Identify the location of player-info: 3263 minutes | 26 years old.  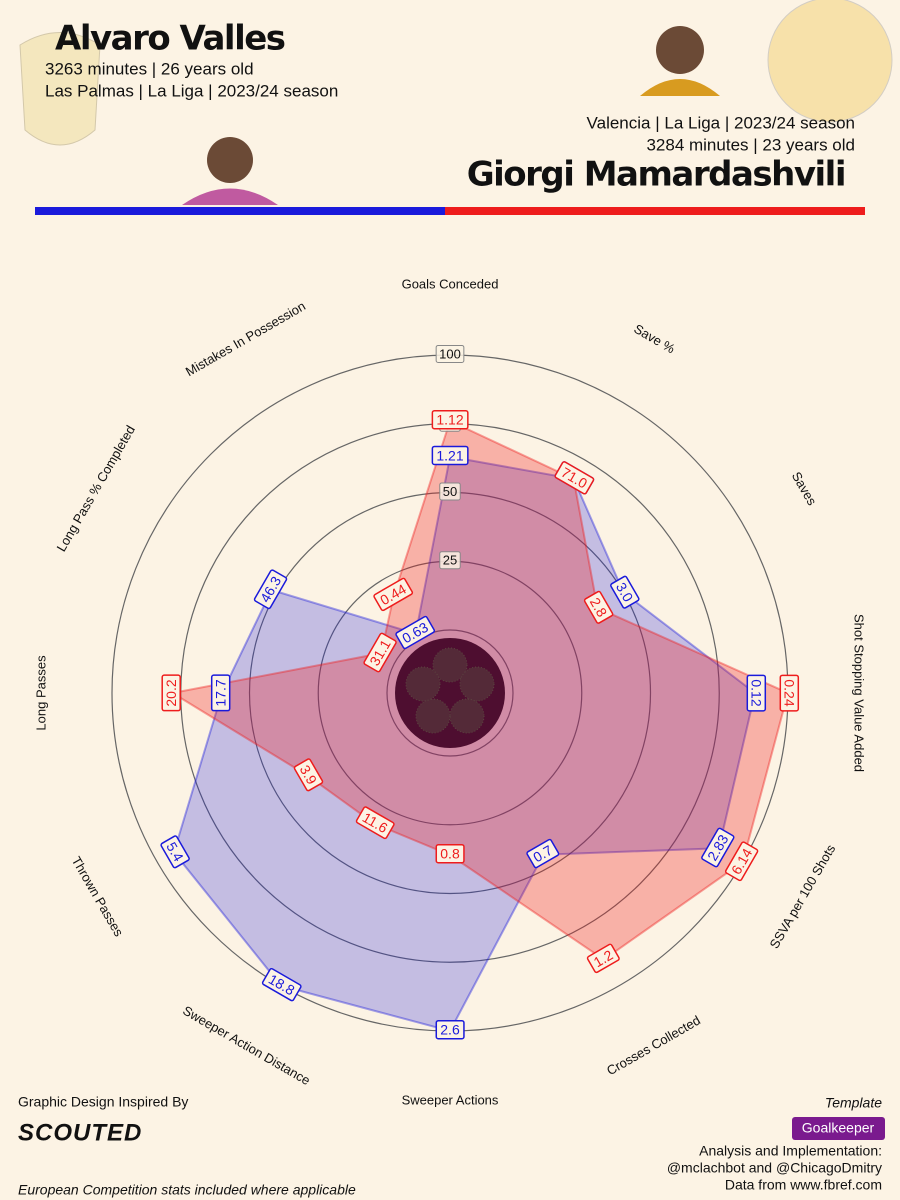
(149, 68).